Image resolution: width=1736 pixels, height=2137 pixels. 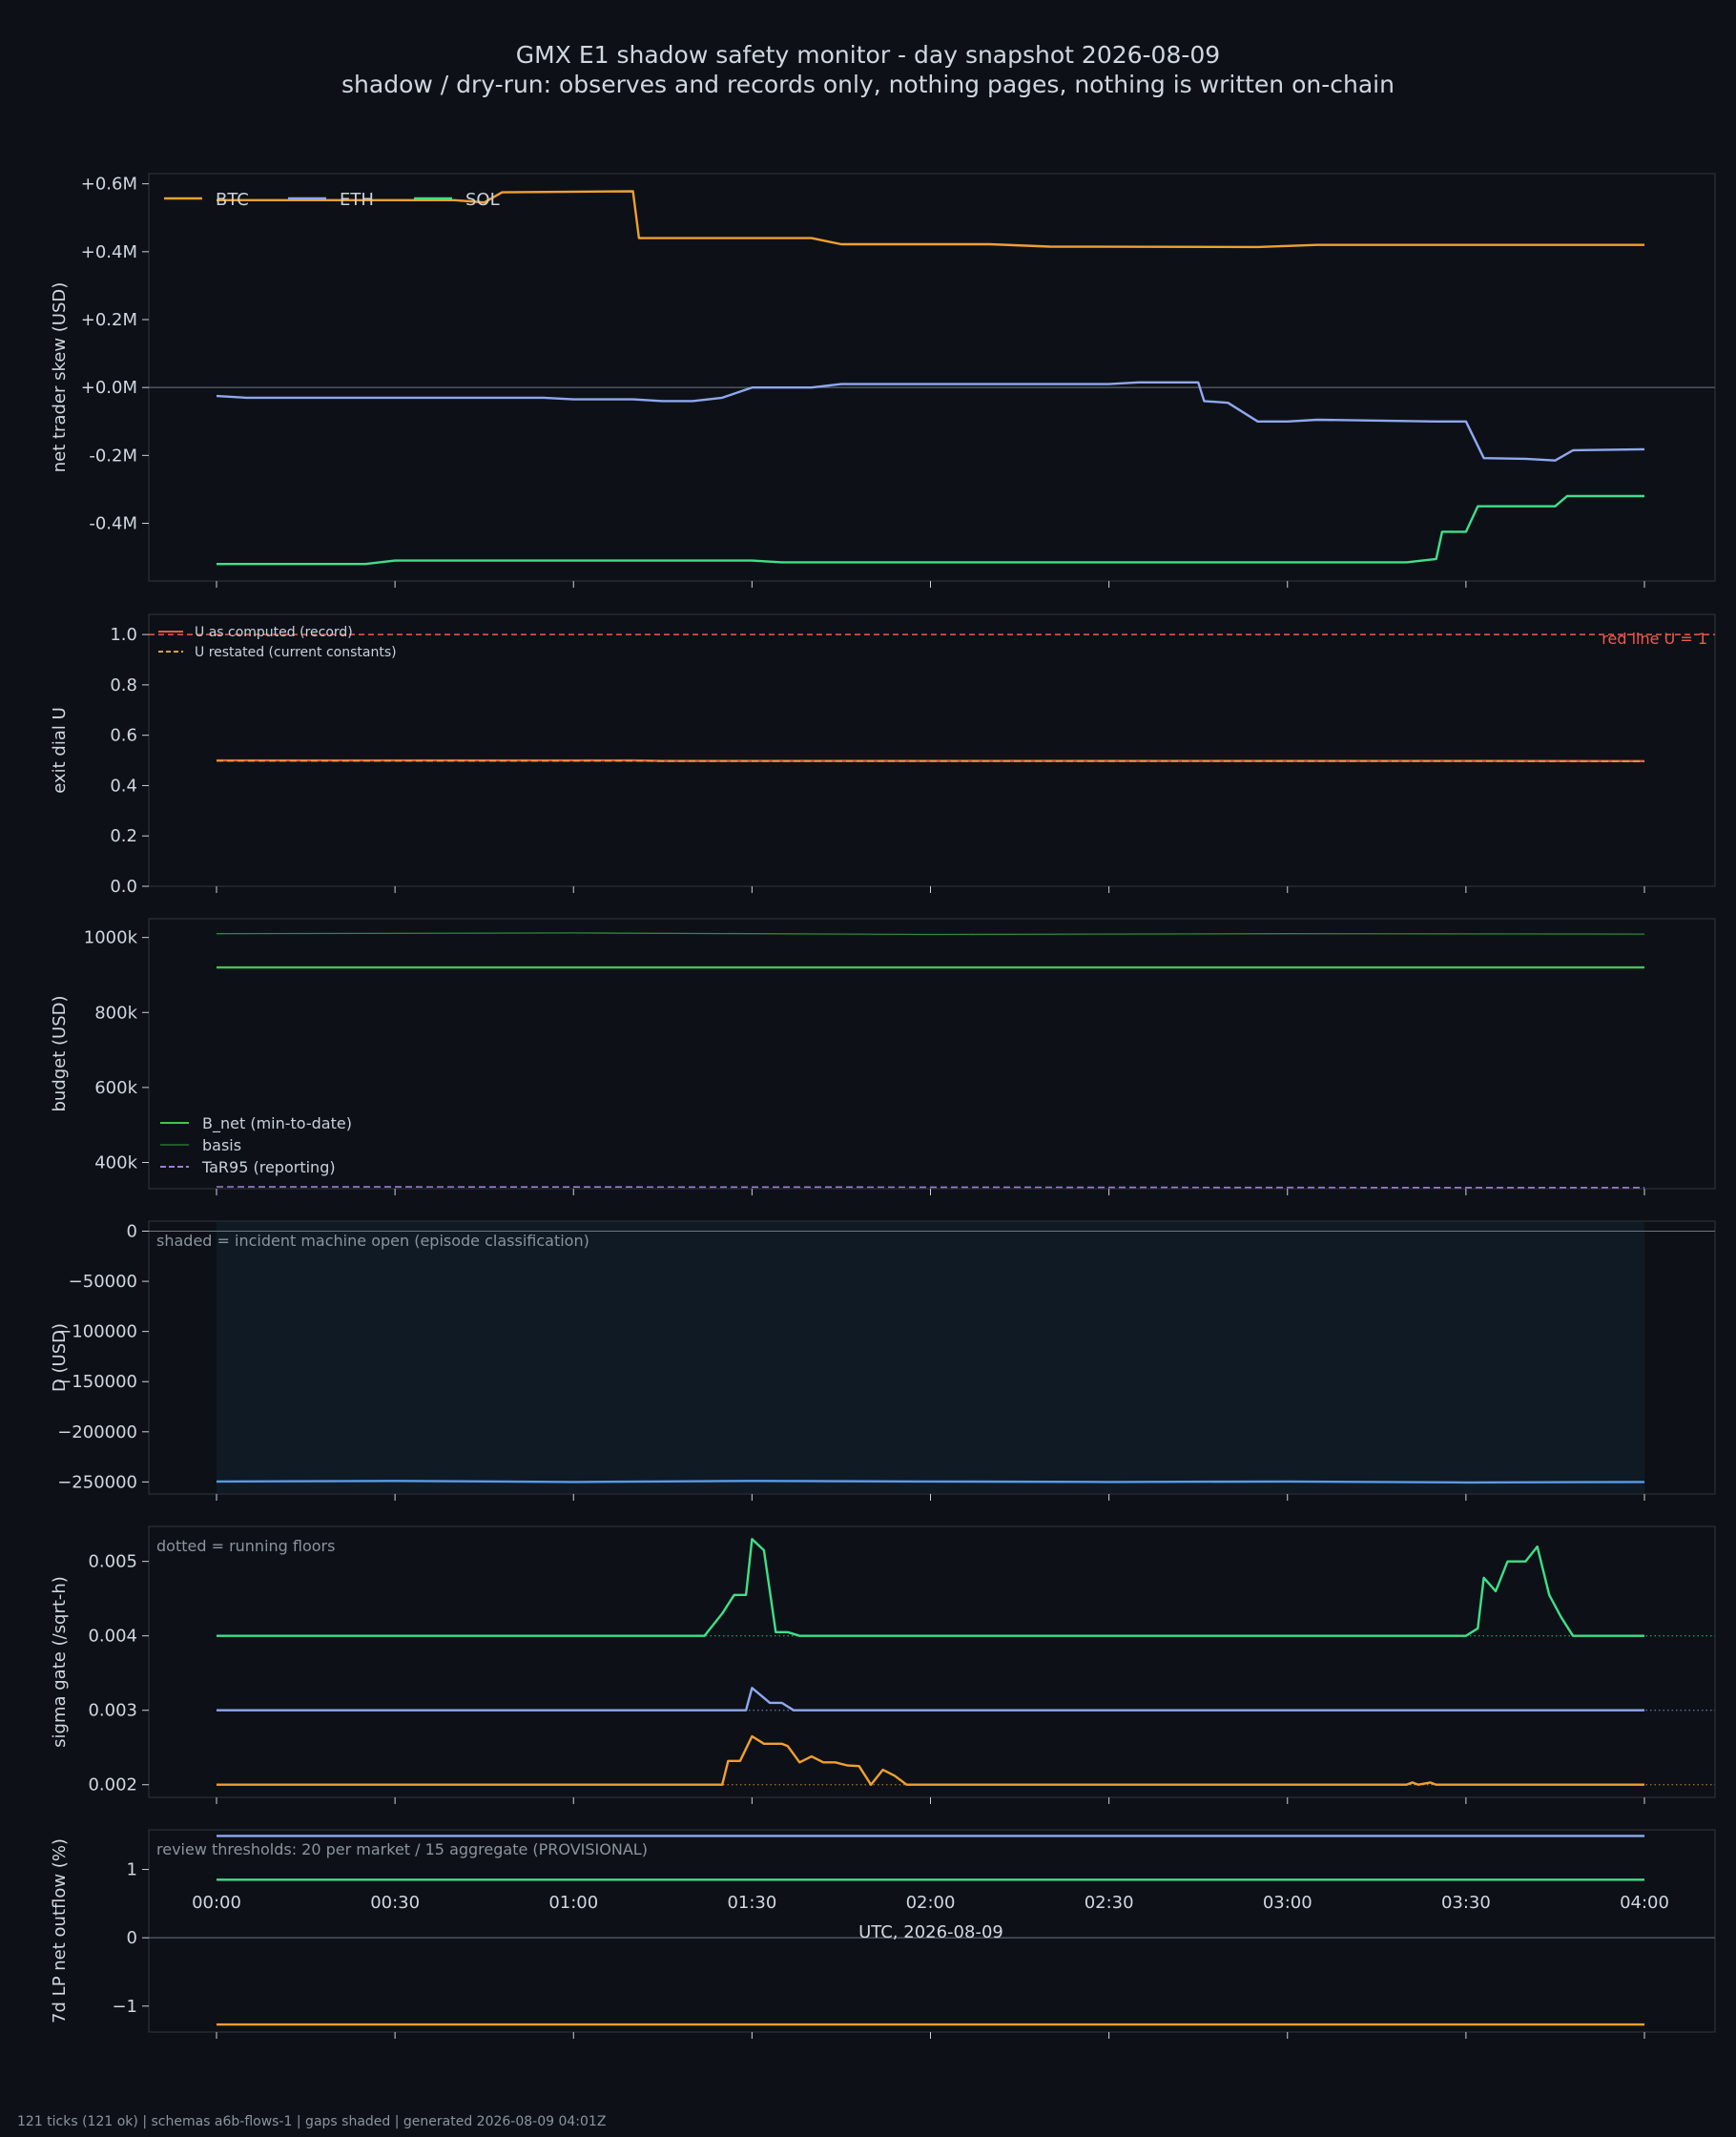 What do you see at coordinates (97, 1482) in the screenshot?
I see `y-tick-label: −250000` at bounding box center [97, 1482].